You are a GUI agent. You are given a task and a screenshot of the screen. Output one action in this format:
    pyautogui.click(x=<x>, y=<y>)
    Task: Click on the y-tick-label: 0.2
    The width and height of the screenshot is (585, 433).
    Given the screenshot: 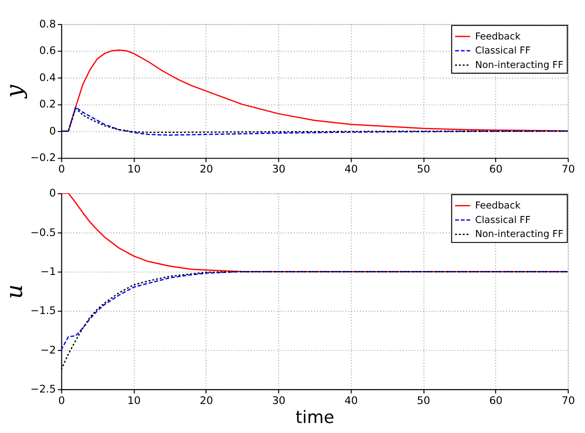 What is the action you would take?
    pyautogui.click(x=47, y=104)
    